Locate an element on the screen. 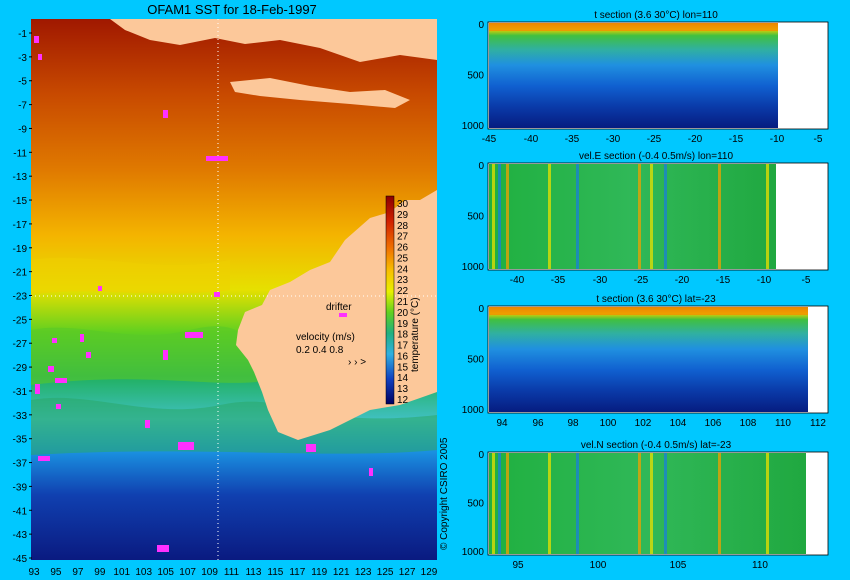 This screenshot has height=580, width=850. section-x-tick-label: 102 is located at coordinates (643, 423).